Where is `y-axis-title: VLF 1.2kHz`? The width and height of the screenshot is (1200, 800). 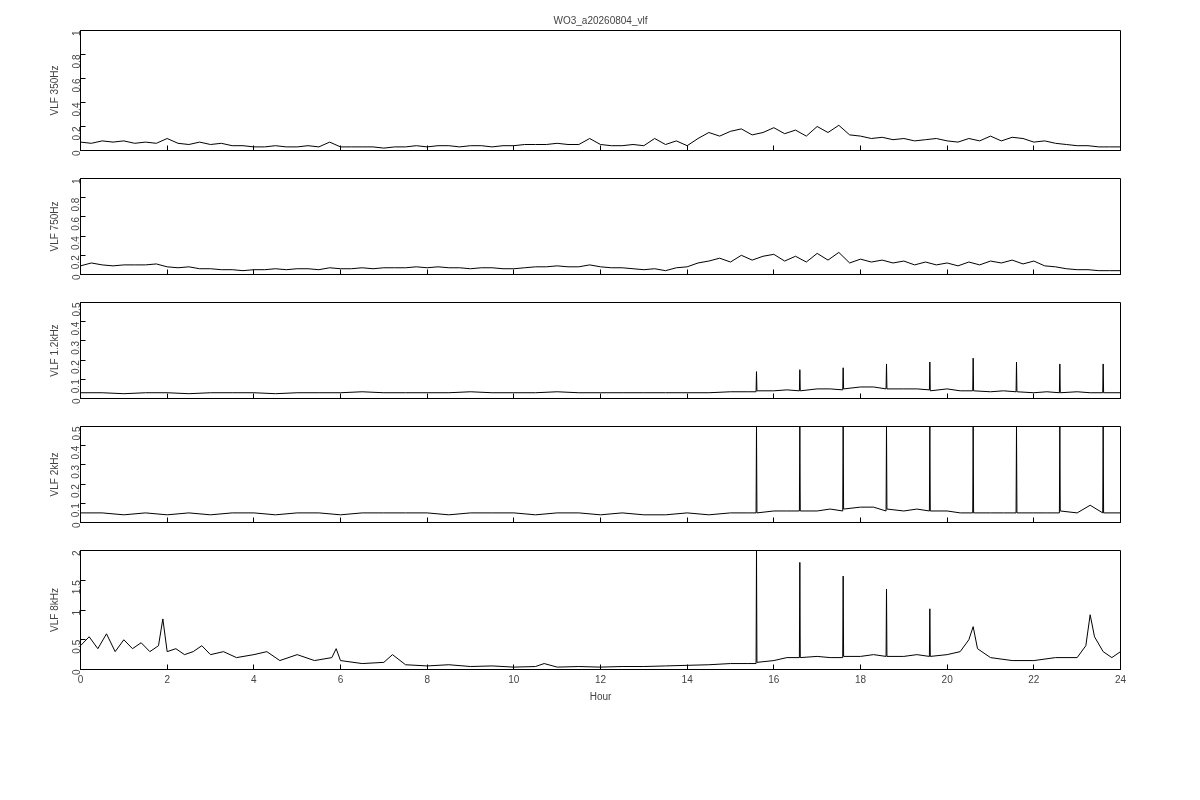 y-axis-title: VLF 1.2kHz is located at coordinates (54, 350).